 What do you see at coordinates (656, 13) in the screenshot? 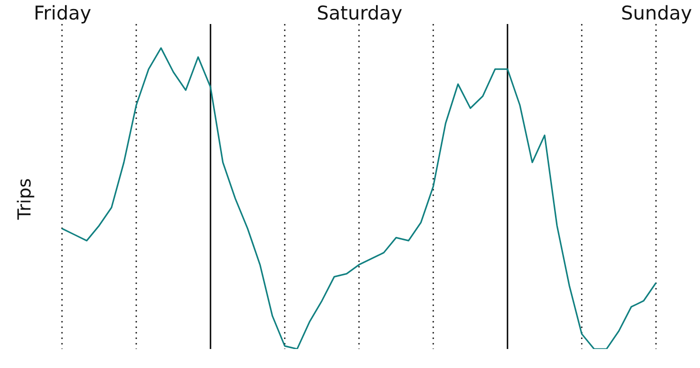
I see `x-tick-label: Sunday` at bounding box center [656, 13].